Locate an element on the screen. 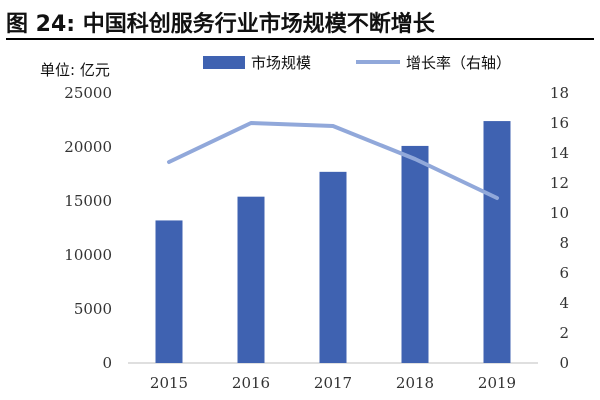 The image size is (600, 400). y-left-tick-label: 0 is located at coordinates (107, 363).